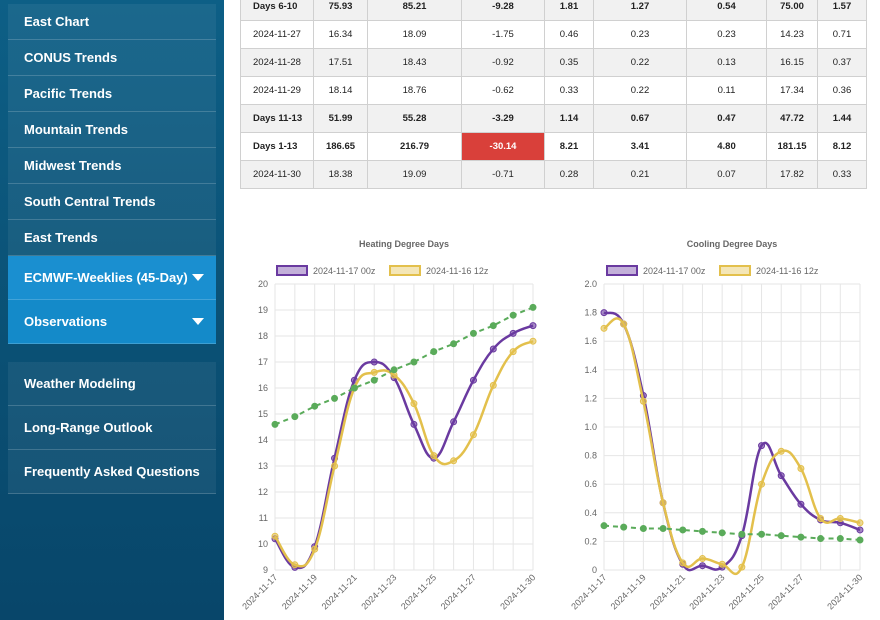 The width and height of the screenshot is (880, 620). What do you see at coordinates (569, 10) in the screenshot?
I see `table-cell: 1.81` at bounding box center [569, 10].